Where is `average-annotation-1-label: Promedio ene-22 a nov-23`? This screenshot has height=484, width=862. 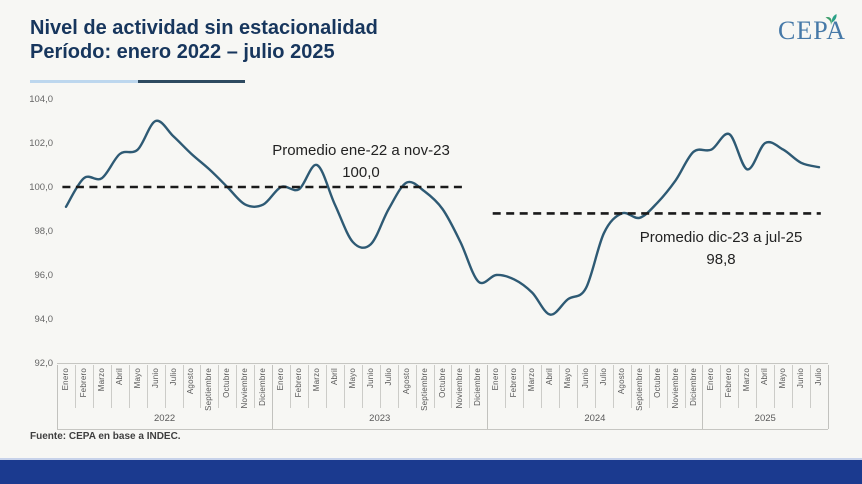
average-annotation-1-label: Promedio ene-22 a nov-23 is located at coordinates (361, 150).